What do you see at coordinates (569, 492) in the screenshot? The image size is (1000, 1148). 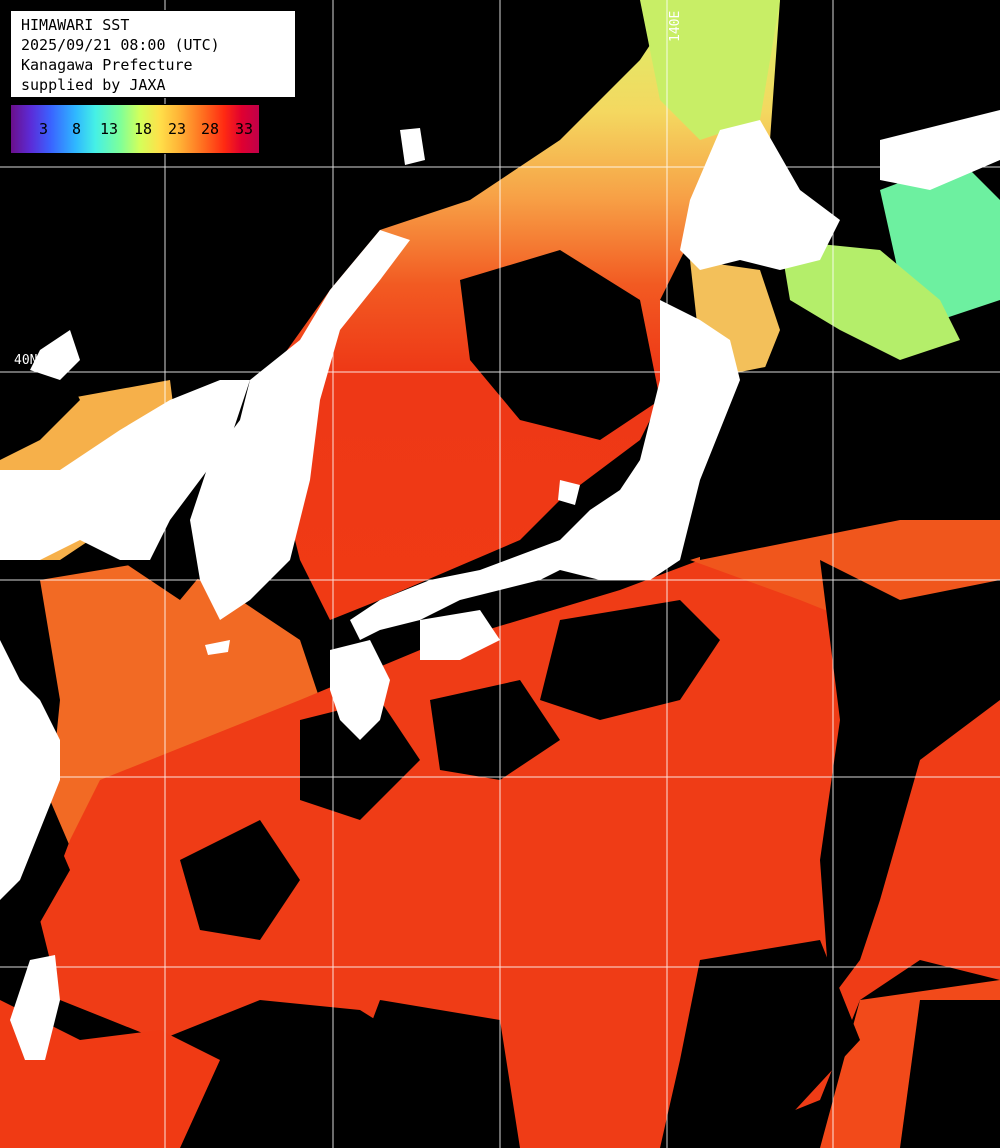 I see `sado-island` at bounding box center [569, 492].